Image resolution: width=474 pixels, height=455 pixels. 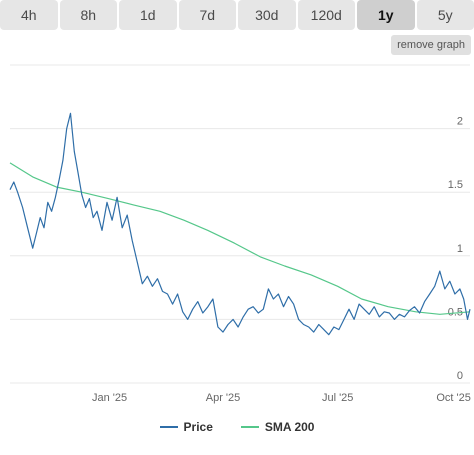 I want to click on legend-item-price: Price, so click(x=186, y=427).